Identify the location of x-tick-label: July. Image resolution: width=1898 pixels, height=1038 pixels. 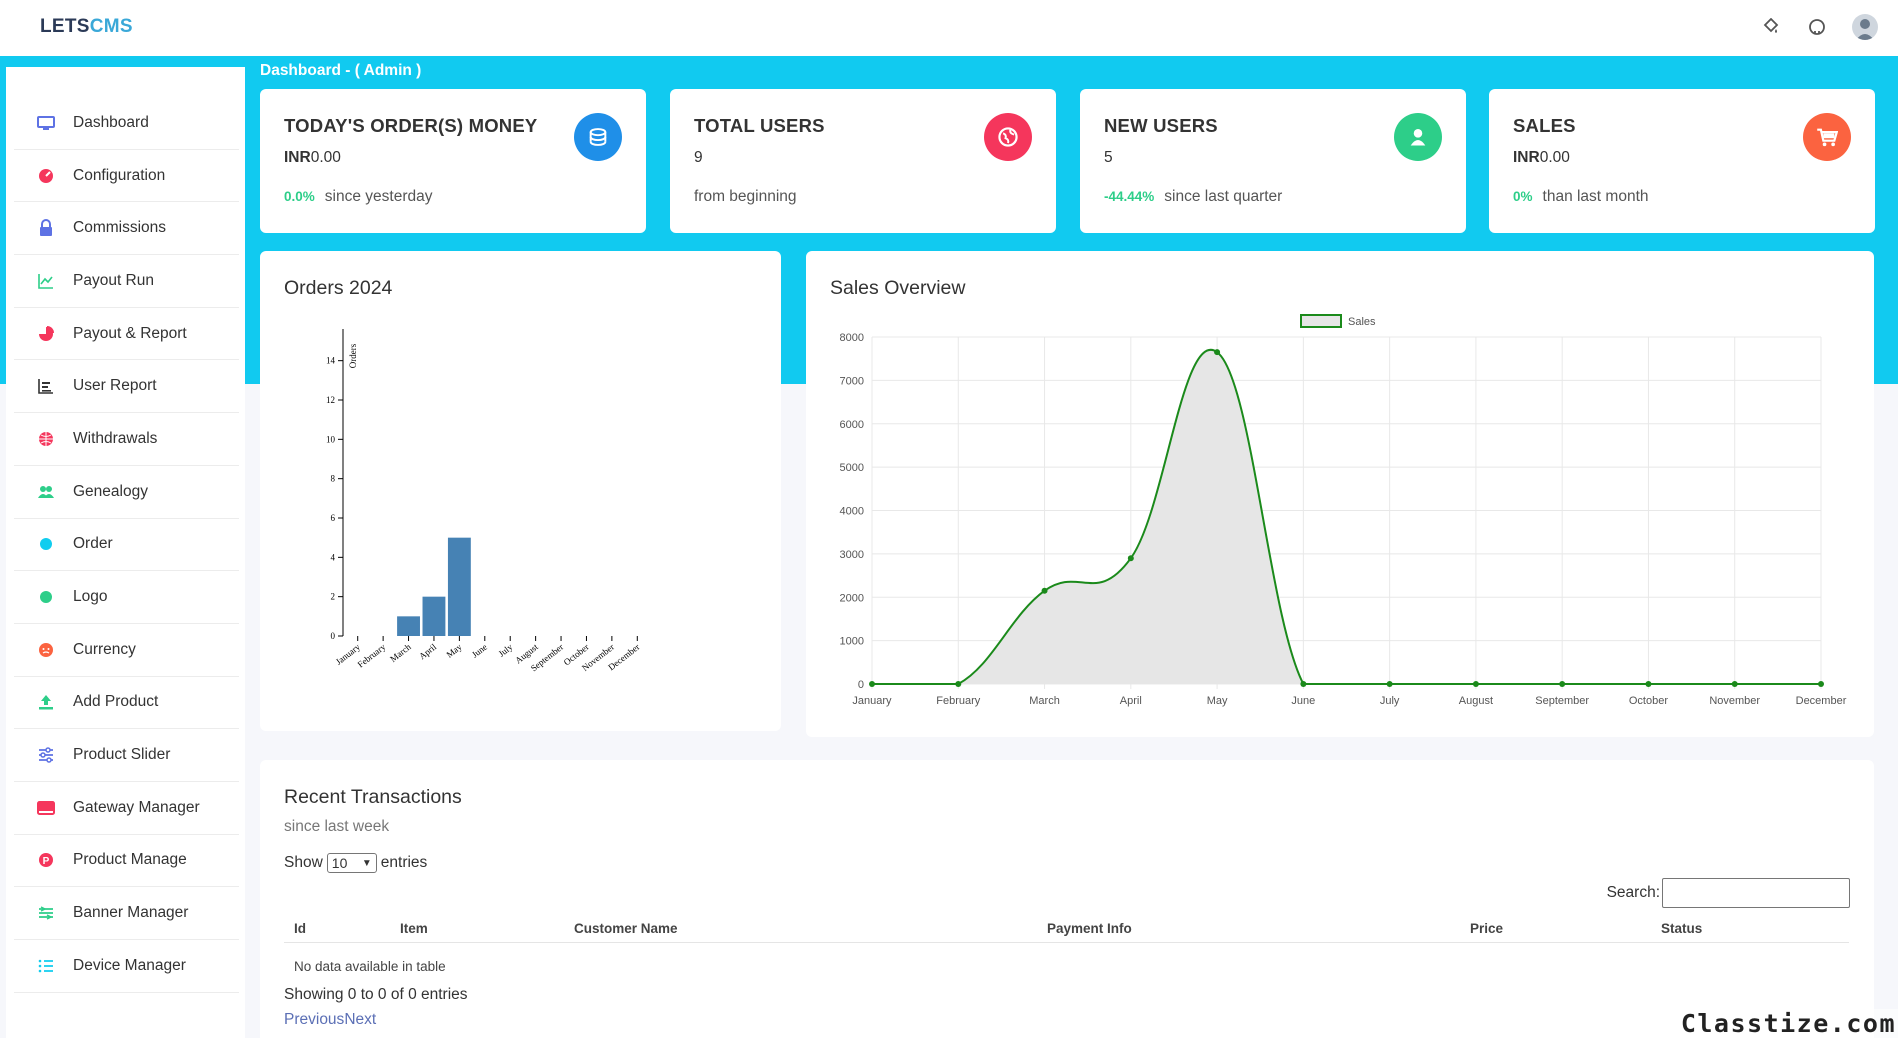
(505, 649).